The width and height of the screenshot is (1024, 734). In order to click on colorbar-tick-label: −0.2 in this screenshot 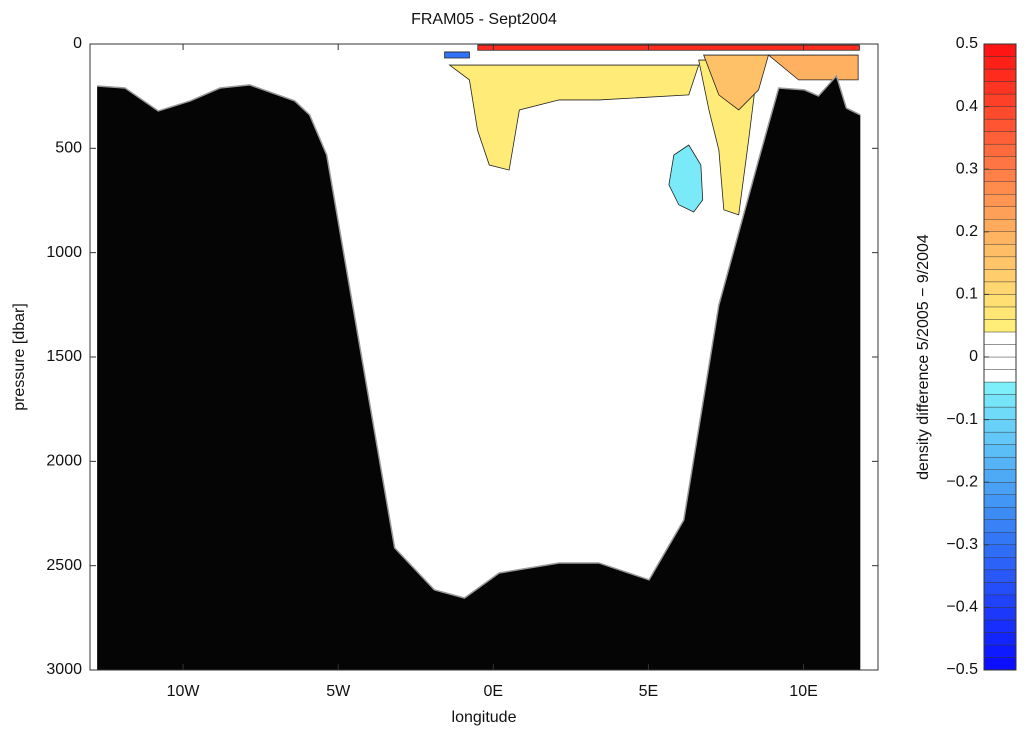, I will do `click(962, 481)`.